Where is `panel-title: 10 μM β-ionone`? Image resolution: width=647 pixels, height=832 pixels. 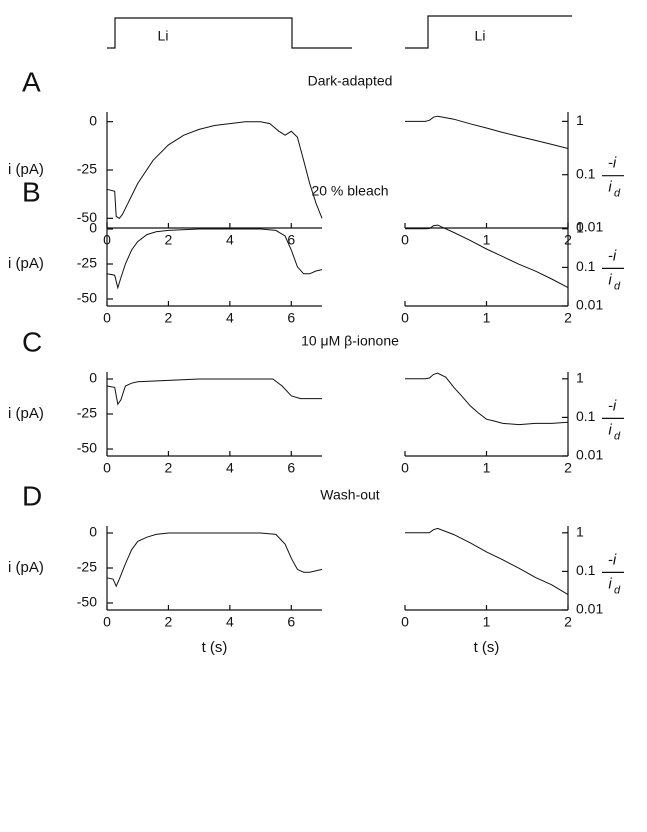 panel-title: 10 μM β-ionone is located at coordinates (350, 341).